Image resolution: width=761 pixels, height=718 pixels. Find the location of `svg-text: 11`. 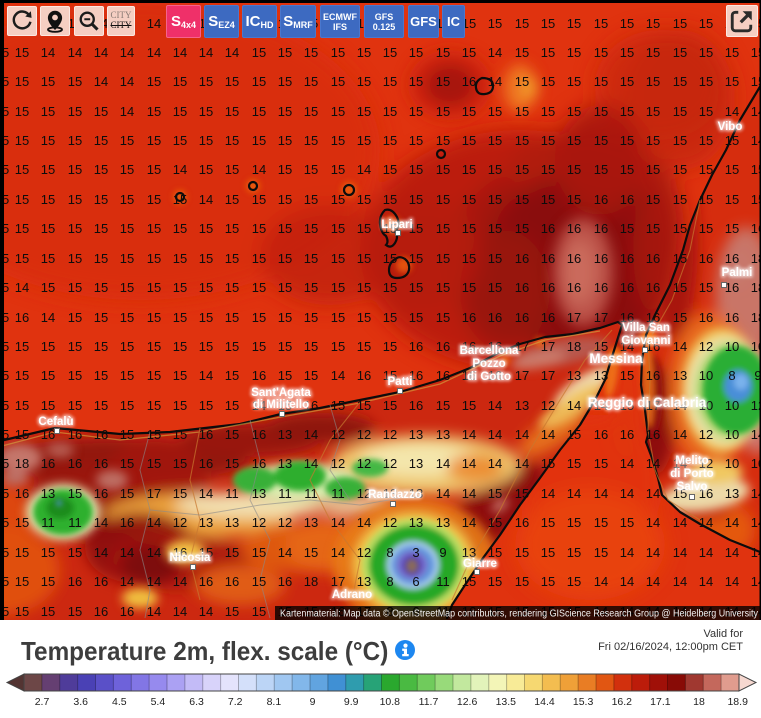

svg-text: 11 is located at coordinates (338, 493).